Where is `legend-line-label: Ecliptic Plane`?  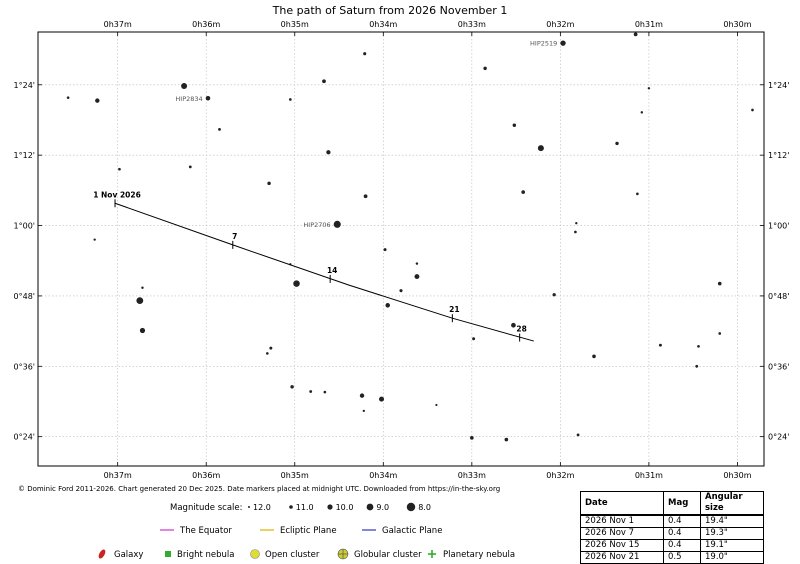
legend-line-label: Ecliptic Plane is located at coordinates (308, 531).